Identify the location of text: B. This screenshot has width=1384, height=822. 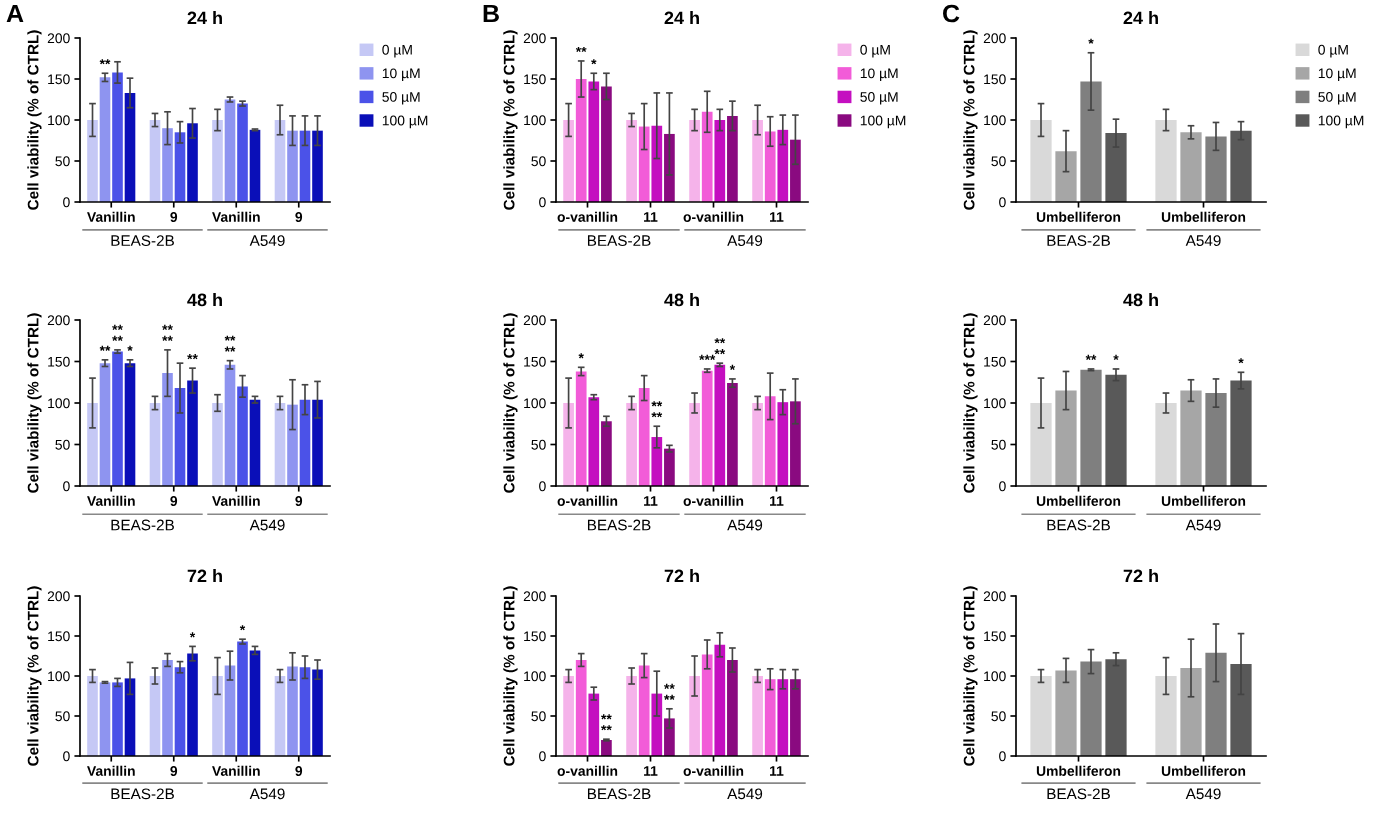
(491, 13).